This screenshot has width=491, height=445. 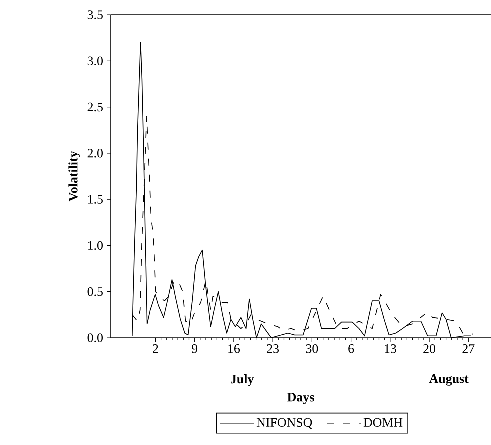 I want to click on x-tick-label: 6, so click(x=351, y=349).